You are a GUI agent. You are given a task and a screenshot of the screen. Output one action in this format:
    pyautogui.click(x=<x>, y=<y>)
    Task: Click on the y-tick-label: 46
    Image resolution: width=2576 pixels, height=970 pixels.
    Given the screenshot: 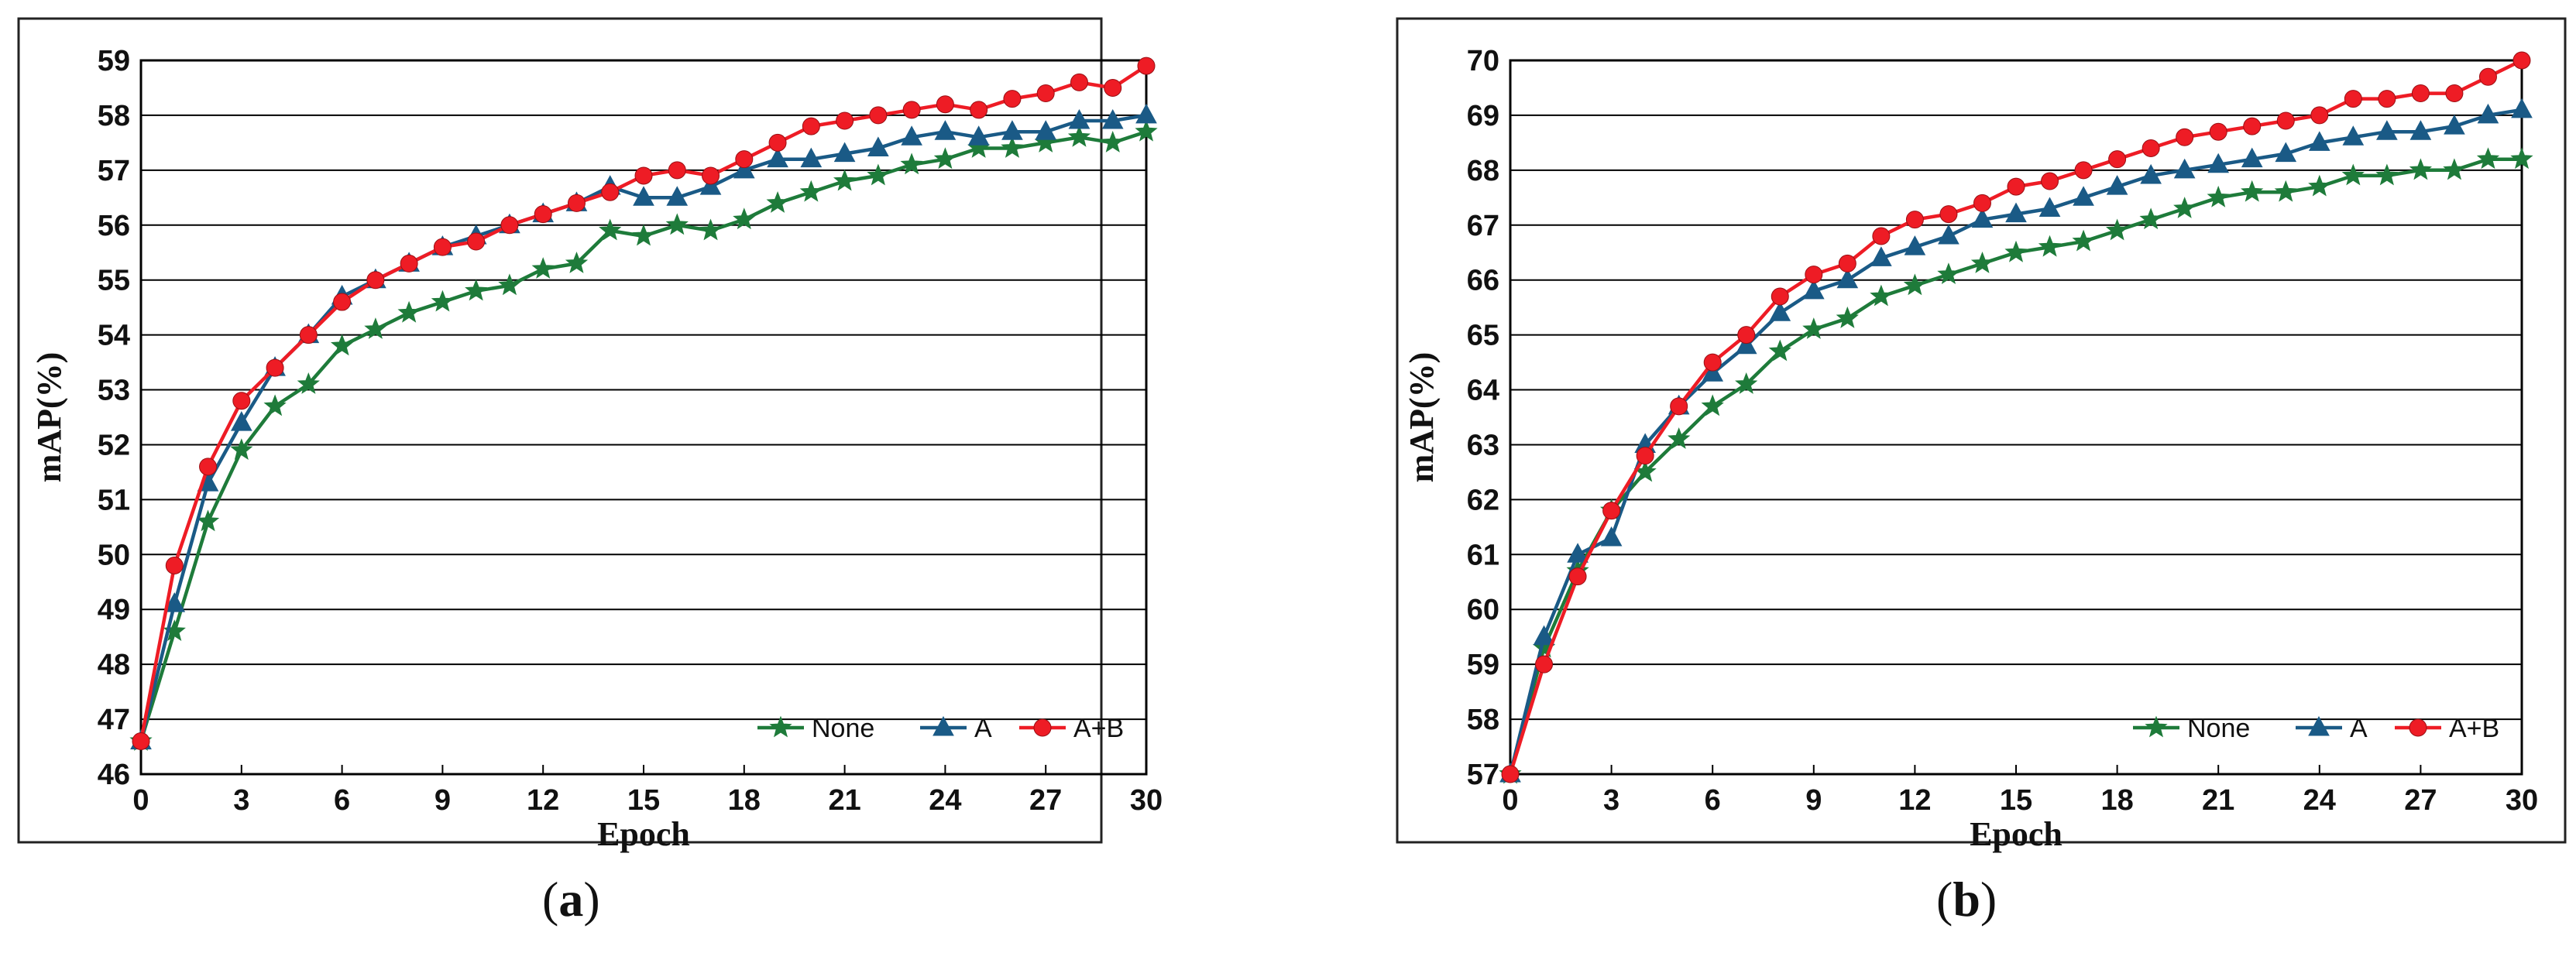 What is the action you would take?
    pyautogui.click(x=114, y=775)
    